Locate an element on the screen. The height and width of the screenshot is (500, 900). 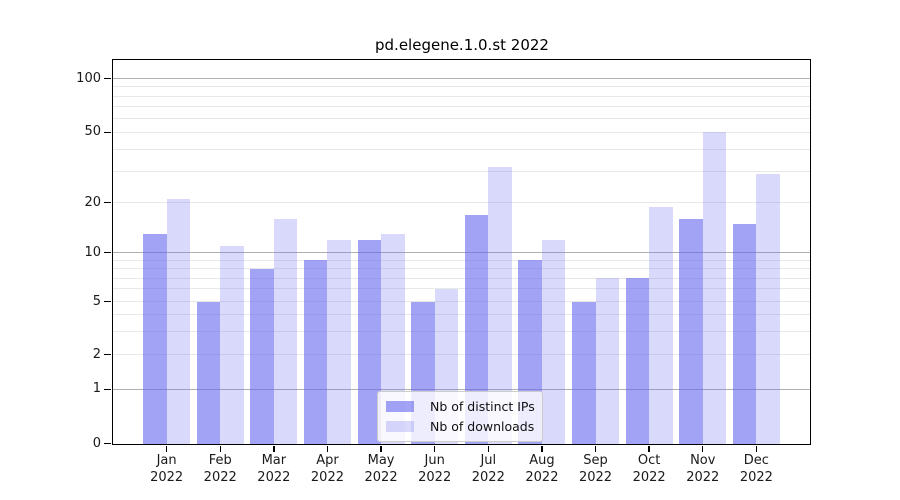
chart-title: pd.elegene.1.0.st 2022 is located at coordinates (462, 45).